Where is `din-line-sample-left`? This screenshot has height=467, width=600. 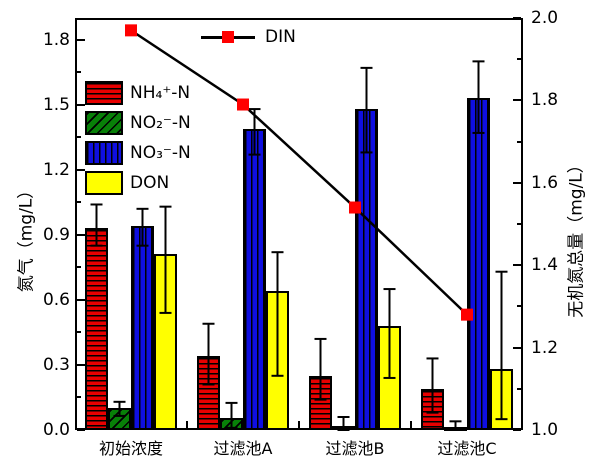 din-line-sample-left is located at coordinates (211, 37).